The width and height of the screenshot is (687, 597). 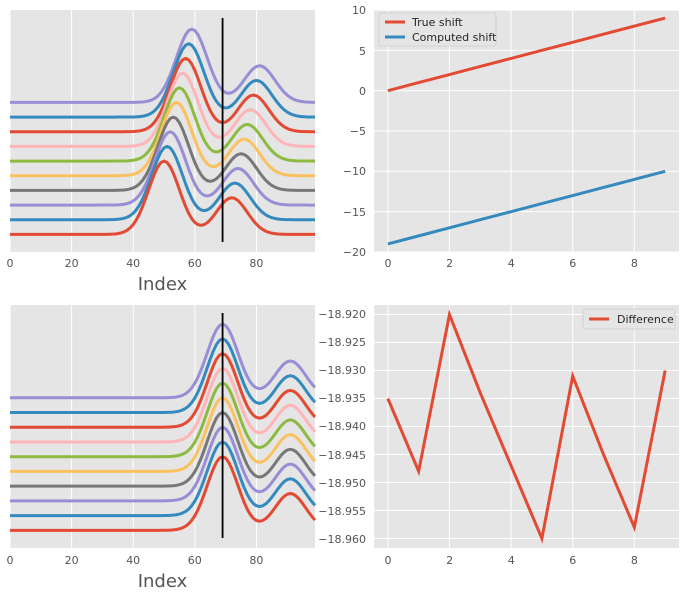 What do you see at coordinates (342, 342) in the screenshot?
I see `tick-label: −18.925` at bounding box center [342, 342].